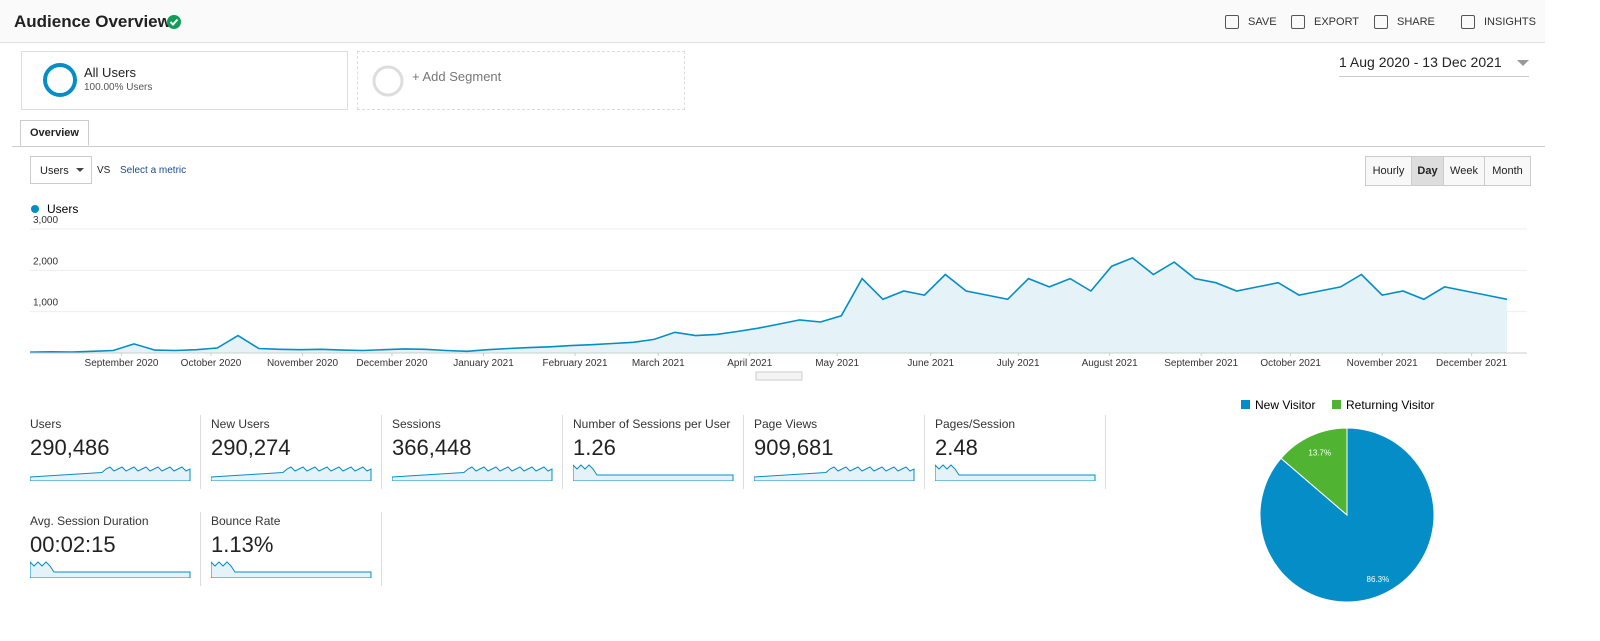 The width and height of the screenshot is (1600, 641). I want to click on x-tick-label: March 2021, so click(658, 363).